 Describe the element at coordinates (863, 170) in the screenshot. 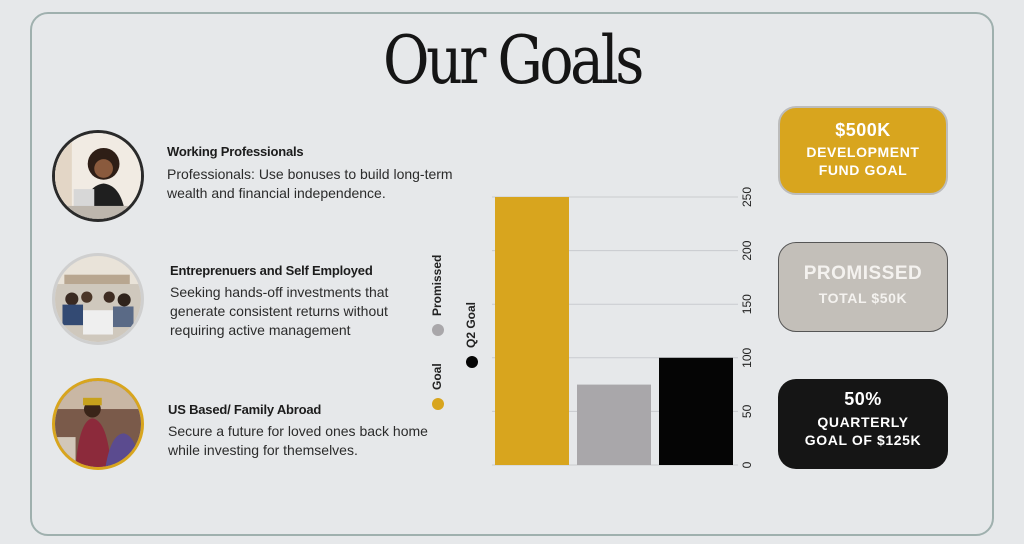

I see `goal-box-line: FUND GOAL` at that location.